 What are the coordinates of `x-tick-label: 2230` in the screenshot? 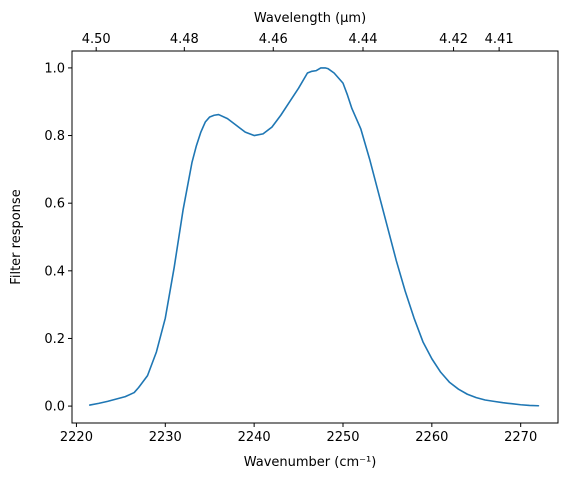 It's located at (165, 437).